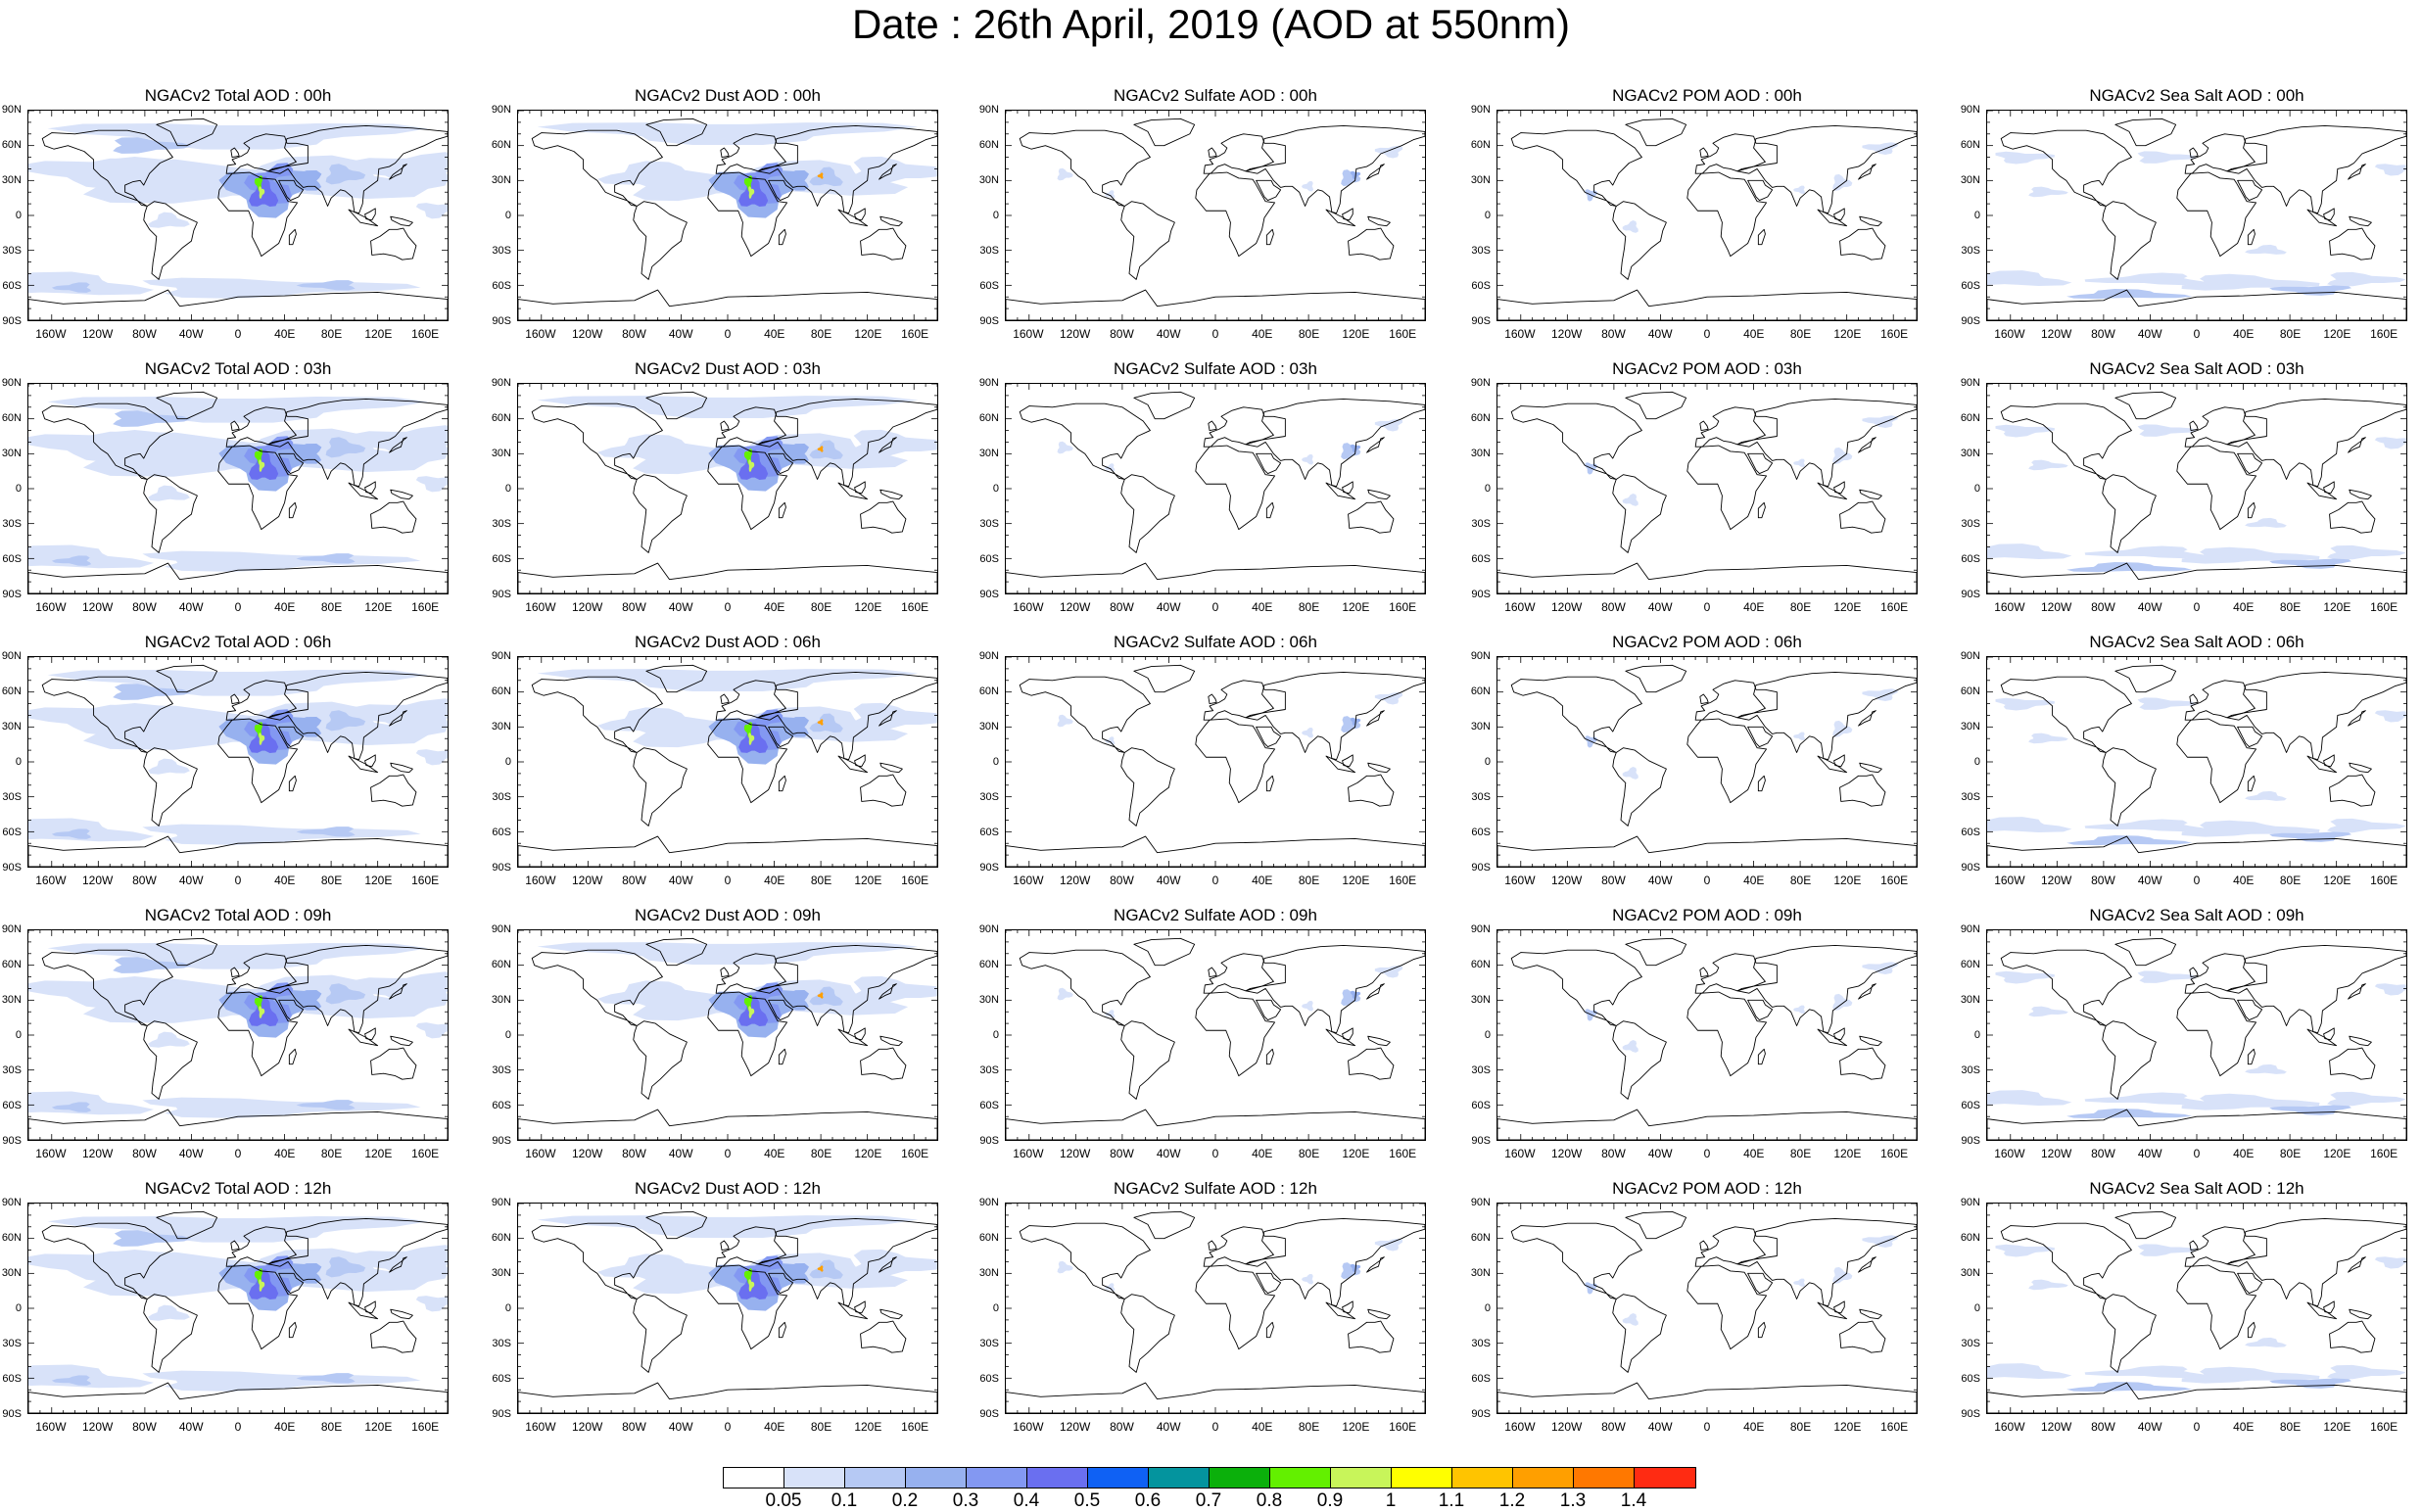 This screenshot has height=1512, width=2422. I want to click on colorbar-swatch, so click(1604, 1478).